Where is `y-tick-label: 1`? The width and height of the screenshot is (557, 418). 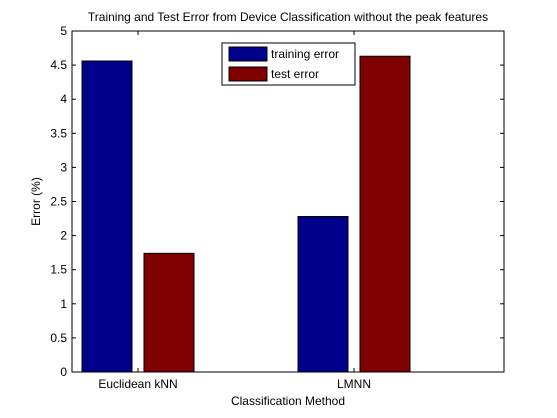
y-tick-label: 1 is located at coordinates (63, 304).